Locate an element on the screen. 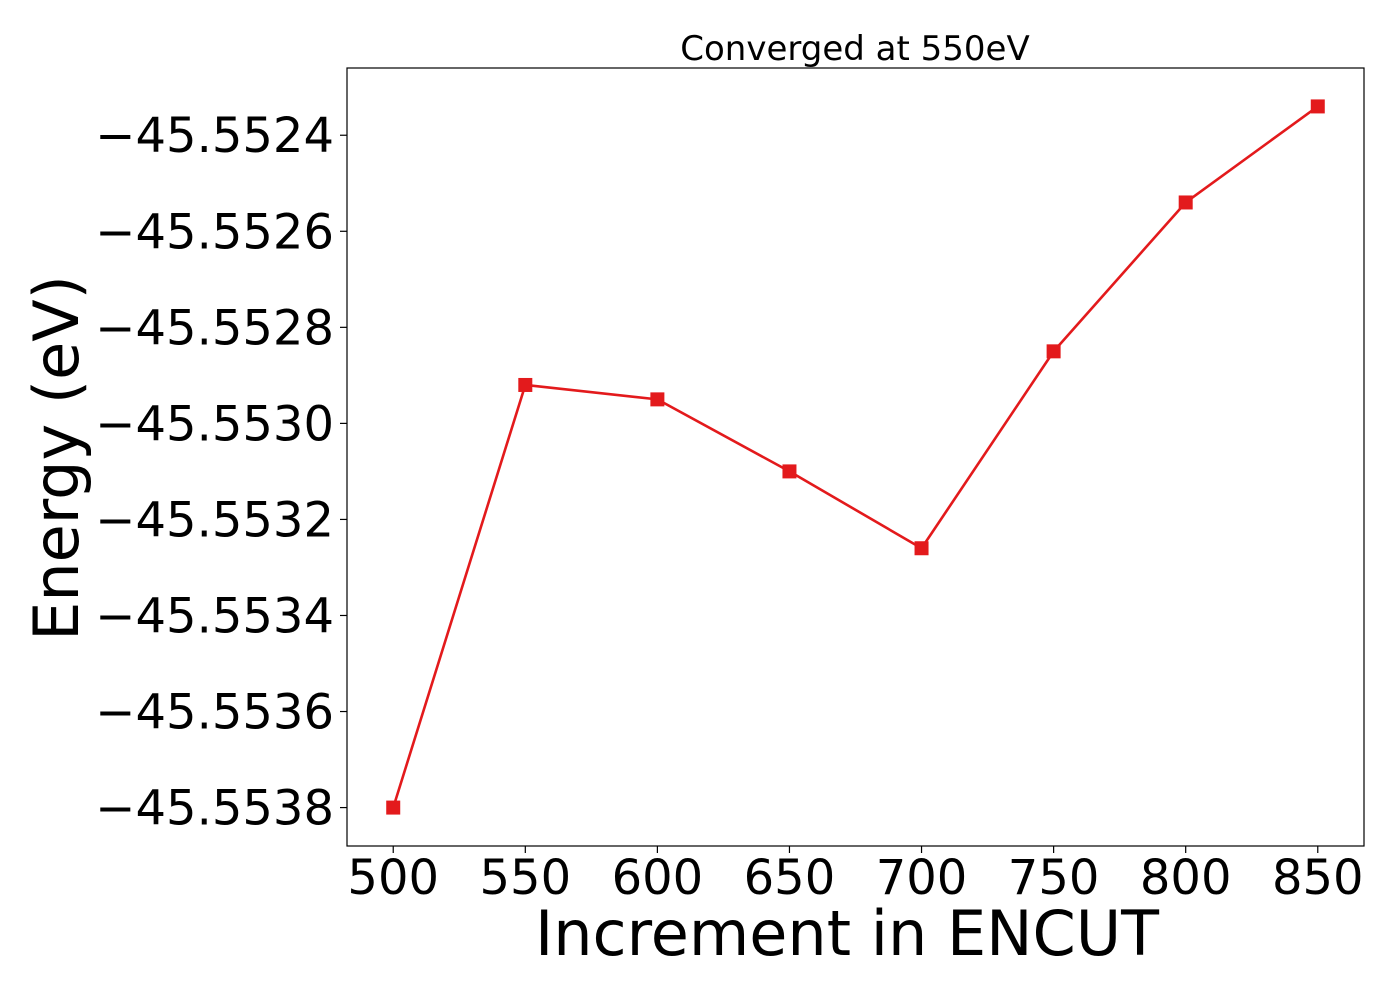  x-tick-label: 600 is located at coordinates (658, 878).